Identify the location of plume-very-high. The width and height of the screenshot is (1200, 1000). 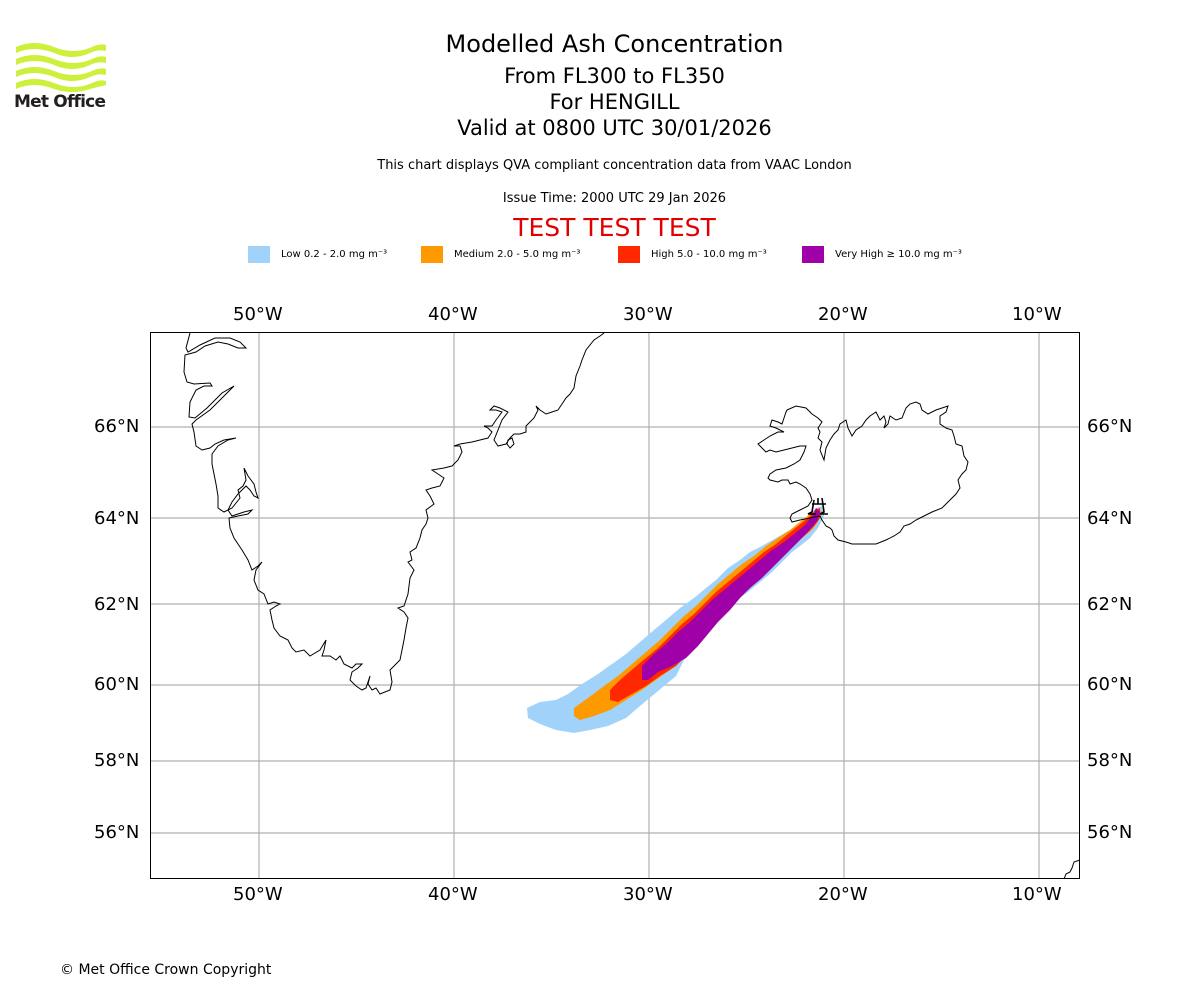
(731, 594).